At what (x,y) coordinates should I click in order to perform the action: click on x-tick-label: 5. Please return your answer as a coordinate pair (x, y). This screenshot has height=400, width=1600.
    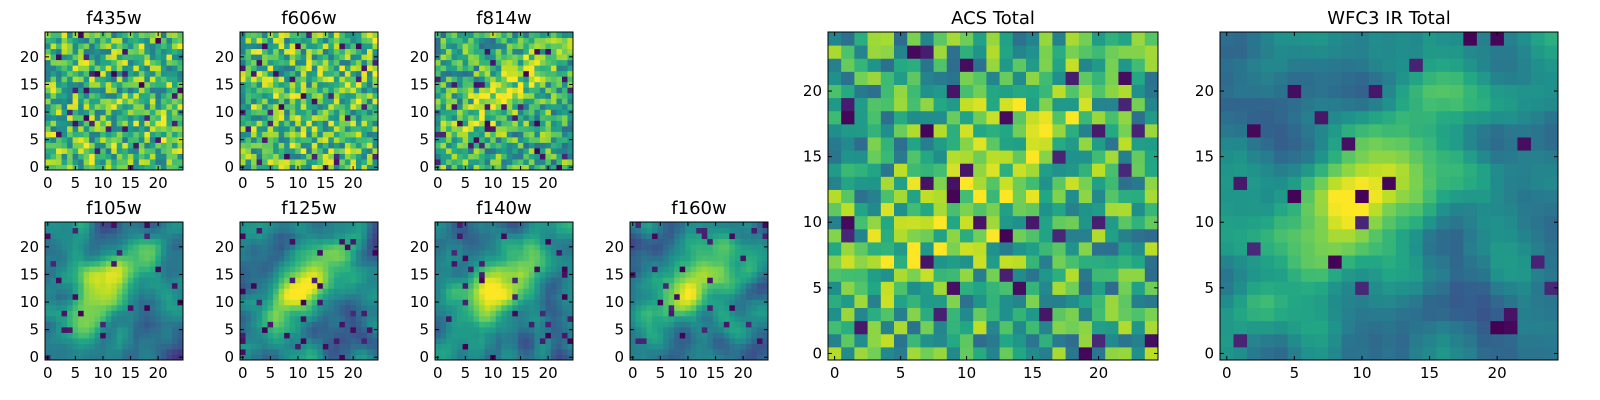
    Looking at the image, I should click on (466, 183).